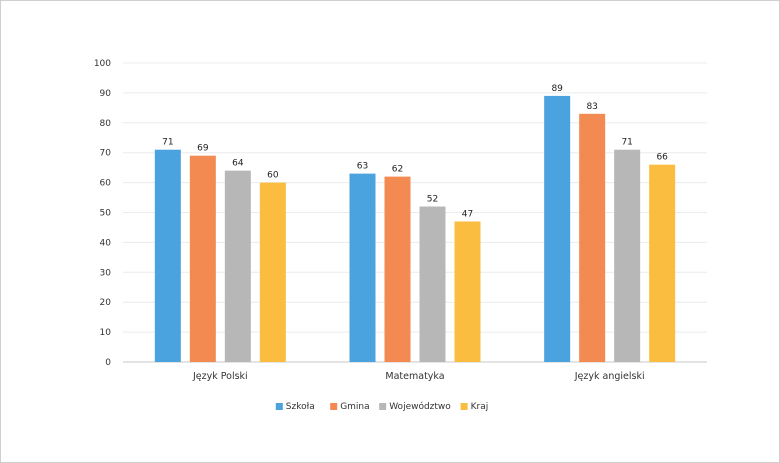 This screenshot has height=463, width=780. Describe the element at coordinates (627, 255) in the screenshot. I see `bar-Województwo-2` at that location.